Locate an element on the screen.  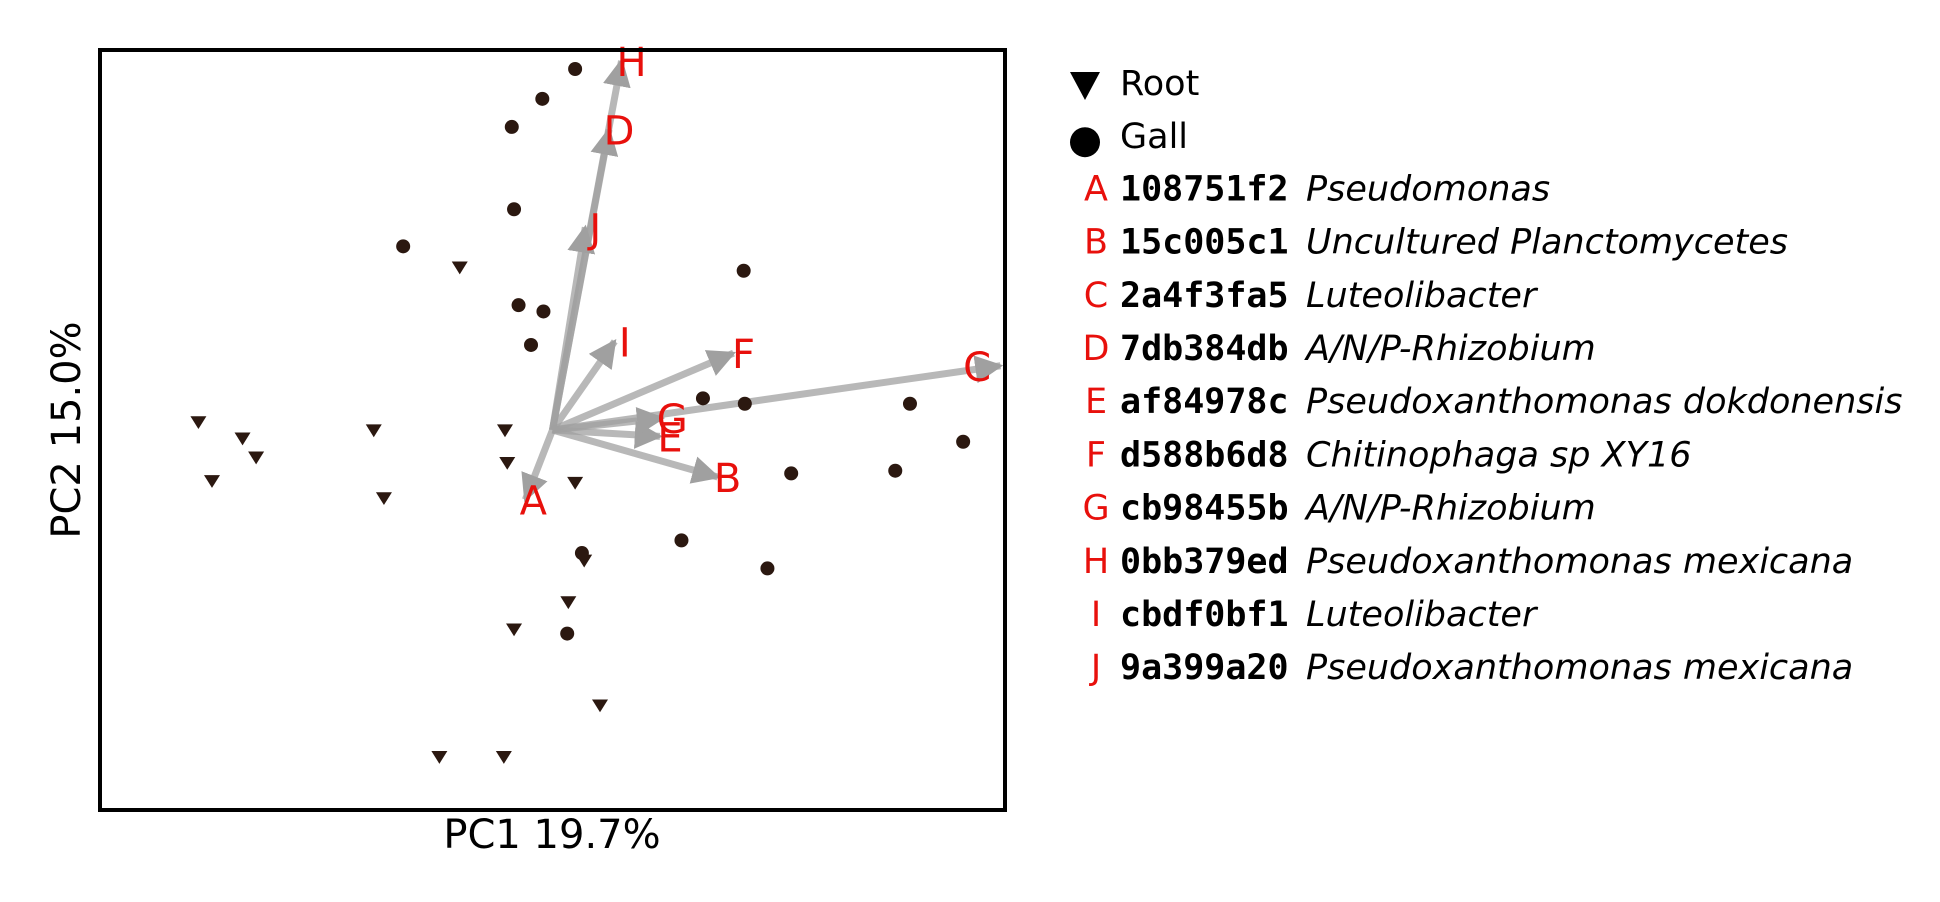
legend-taxon-G: A/N/P-Rhizobium is located at coordinates (1450, 509).